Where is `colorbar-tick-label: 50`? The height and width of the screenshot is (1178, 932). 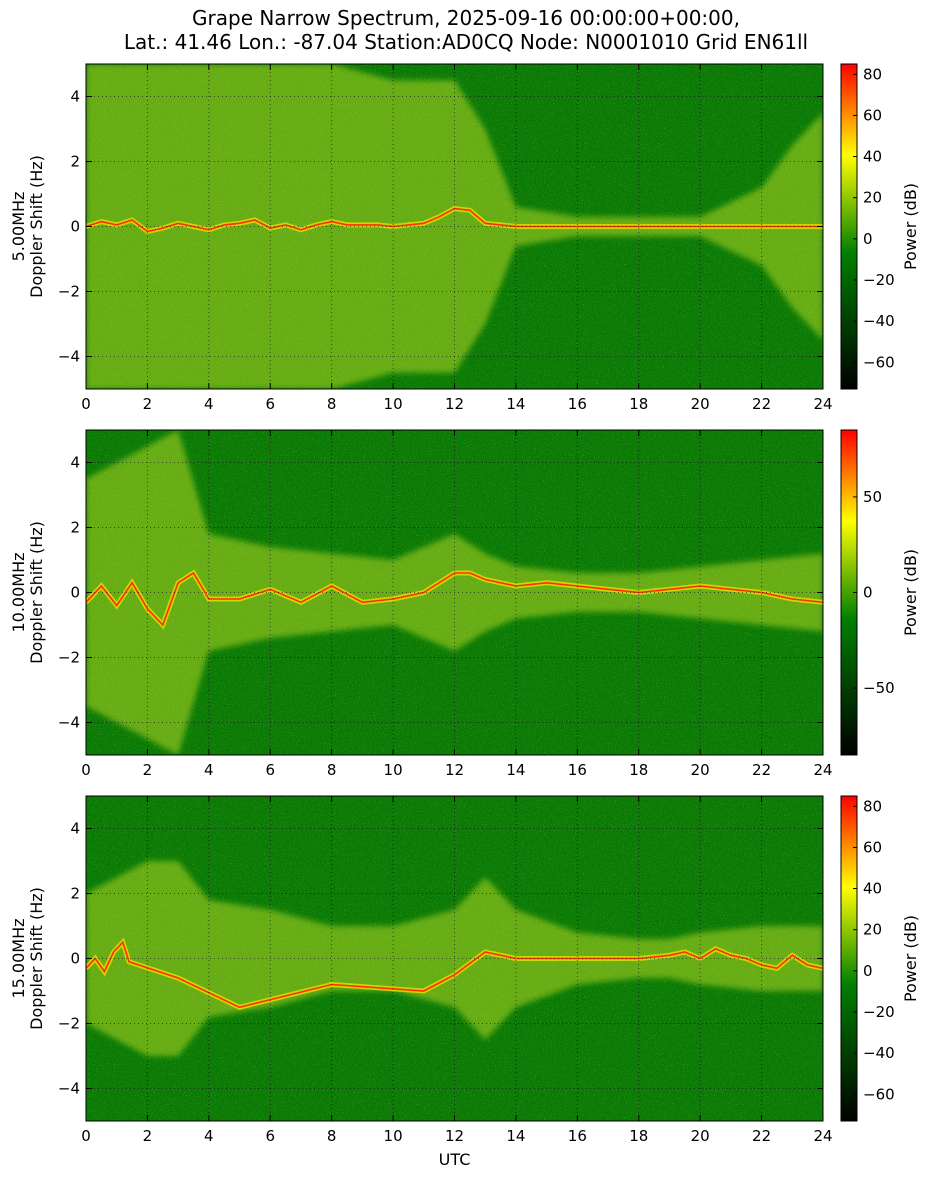 colorbar-tick-label: 50 is located at coordinates (872, 497).